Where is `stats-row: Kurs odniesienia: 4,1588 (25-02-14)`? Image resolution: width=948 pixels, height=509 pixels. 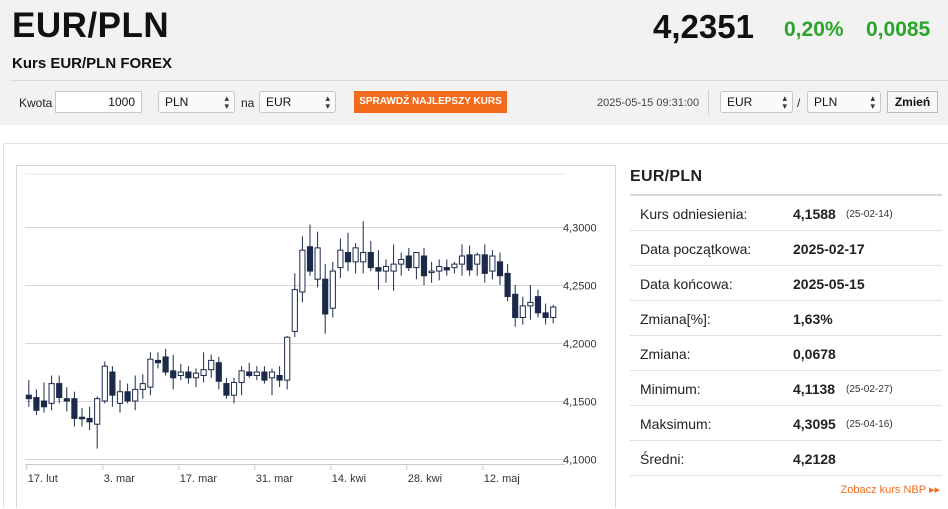 stats-row: Kurs odniesienia: 4,1588 (25-02-14) is located at coordinates (786, 213).